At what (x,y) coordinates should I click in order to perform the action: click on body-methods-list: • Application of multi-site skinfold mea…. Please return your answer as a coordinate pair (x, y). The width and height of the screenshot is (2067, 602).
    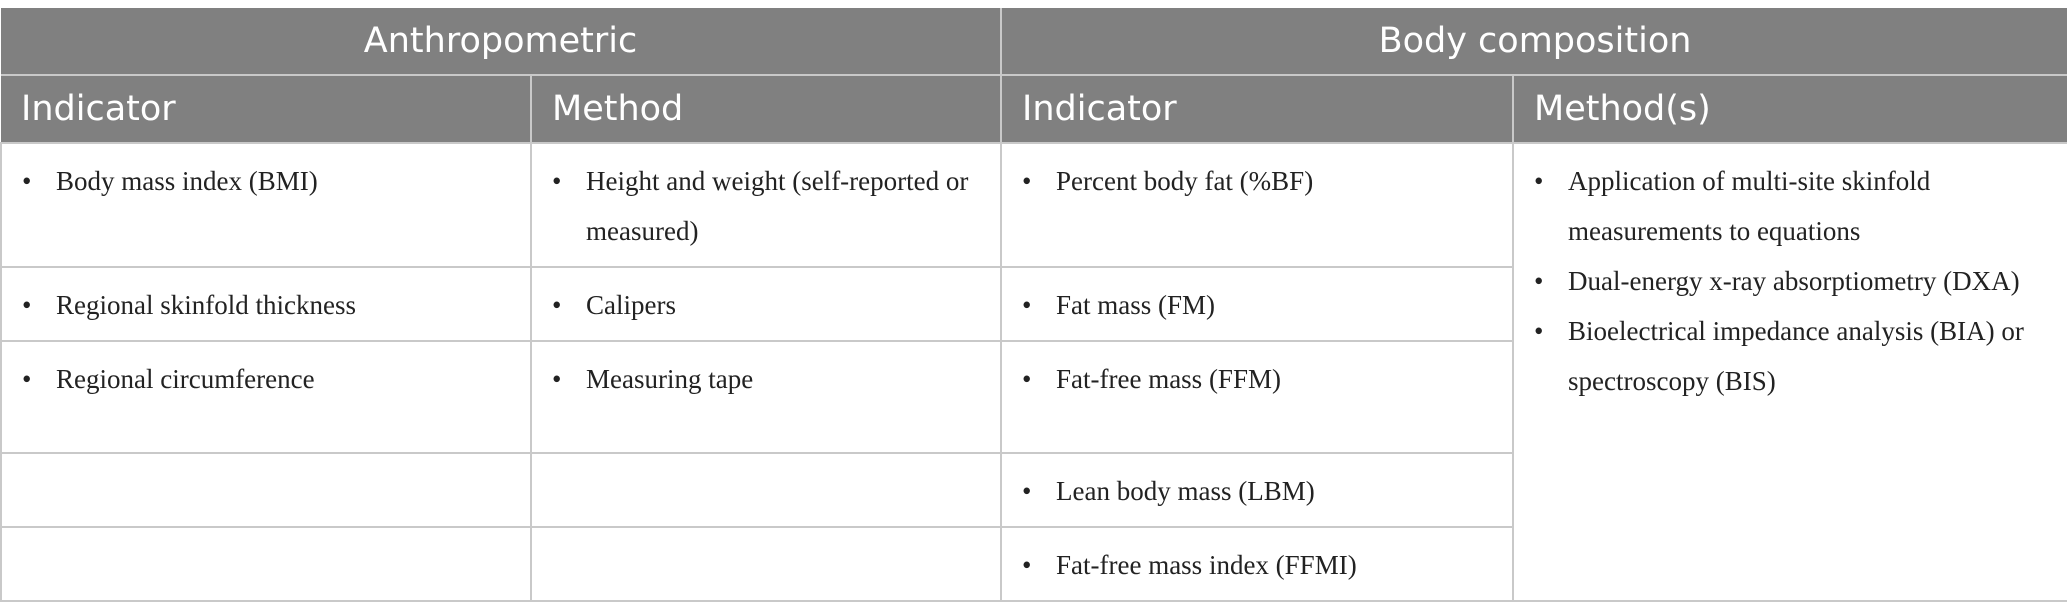
    Looking at the image, I should click on (1790, 281).